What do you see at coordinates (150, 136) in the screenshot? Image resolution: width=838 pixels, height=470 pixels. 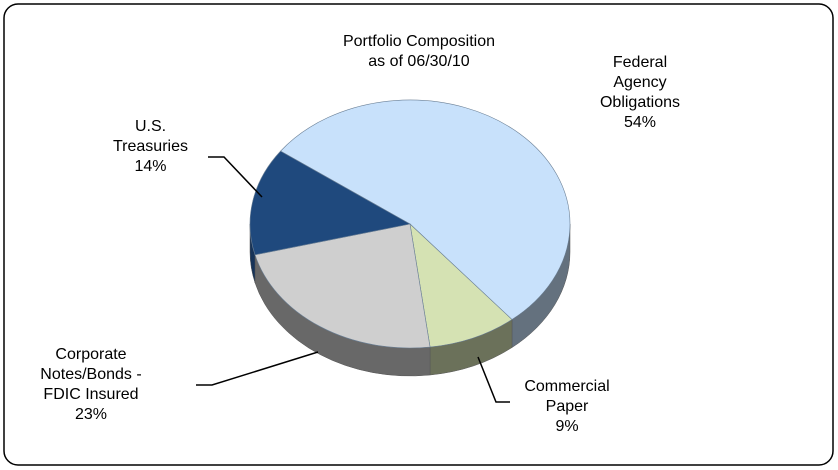 I see `slice-category: U.S. Treasuries` at bounding box center [150, 136].